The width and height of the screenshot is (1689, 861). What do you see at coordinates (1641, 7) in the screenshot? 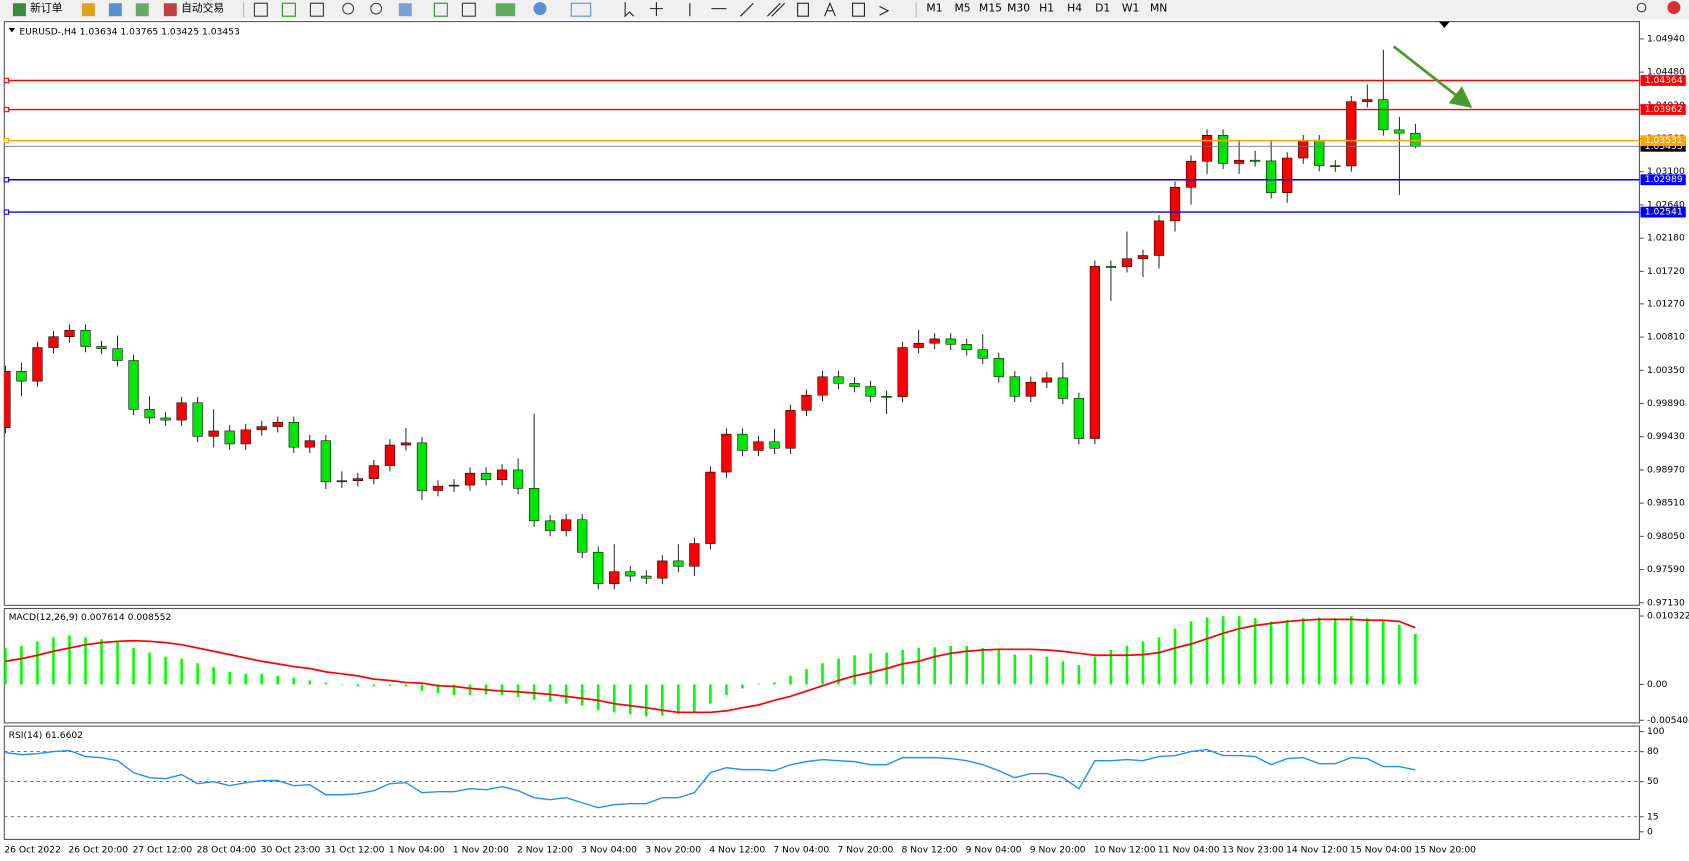
I see `search-button` at bounding box center [1641, 7].